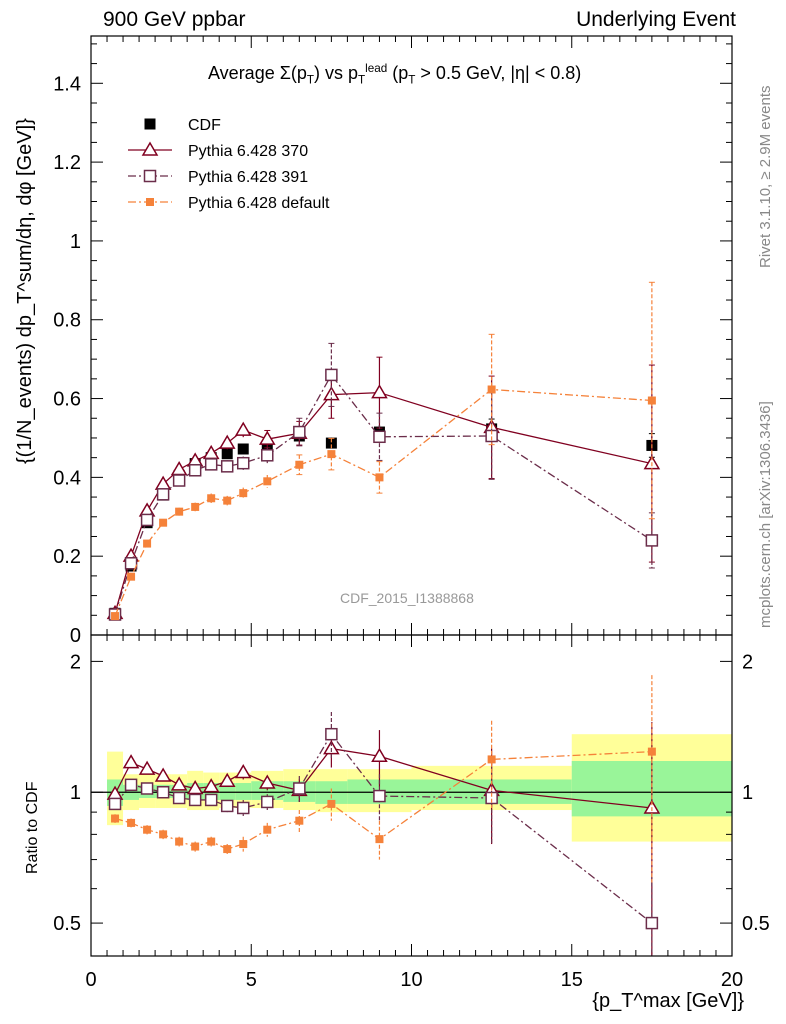 The height and width of the screenshot is (1024, 786). Describe the element at coordinates (668, 1001) in the screenshot. I see `x-axis-label: {p_T^max [GeV]}` at that location.